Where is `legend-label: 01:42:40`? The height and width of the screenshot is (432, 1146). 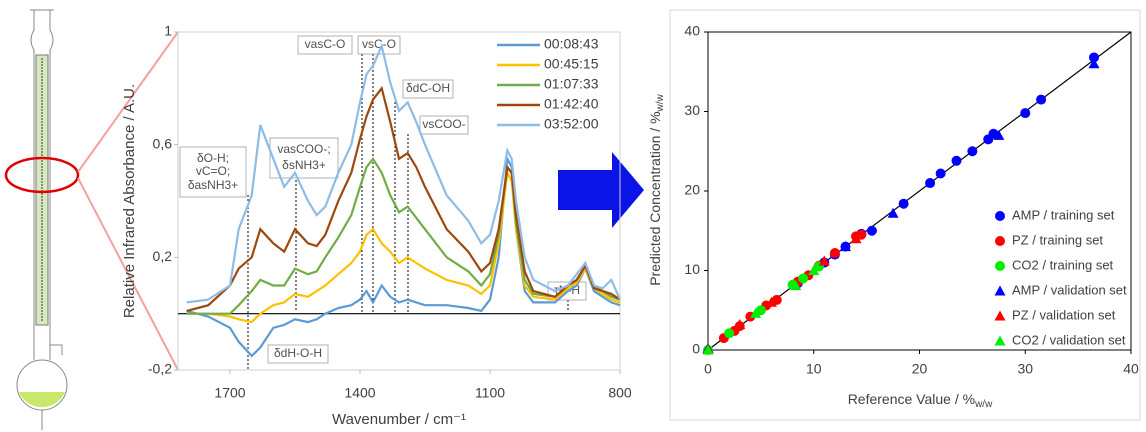 legend-label: 01:42:40 is located at coordinates (571, 104).